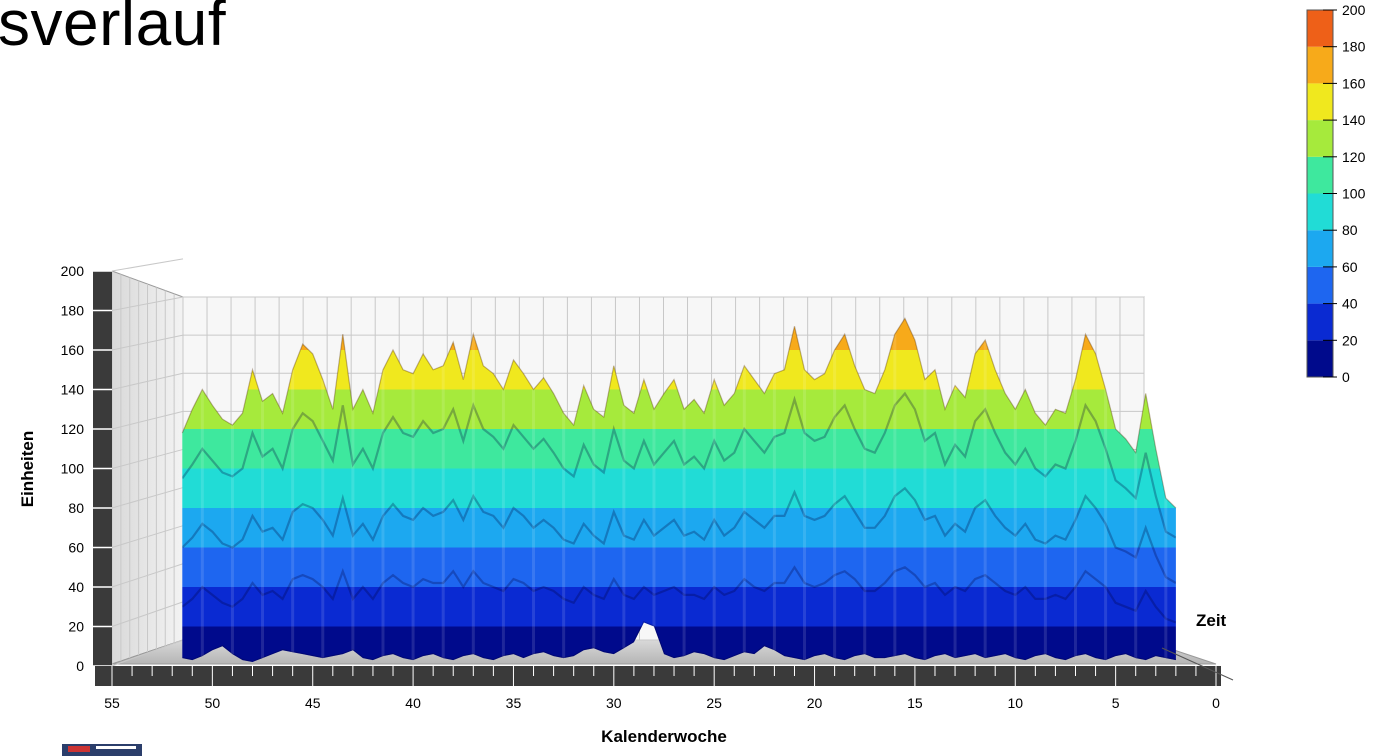  What do you see at coordinates (1354, 120) in the screenshot?
I see `color-scale-label: 140` at bounding box center [1354, 120].